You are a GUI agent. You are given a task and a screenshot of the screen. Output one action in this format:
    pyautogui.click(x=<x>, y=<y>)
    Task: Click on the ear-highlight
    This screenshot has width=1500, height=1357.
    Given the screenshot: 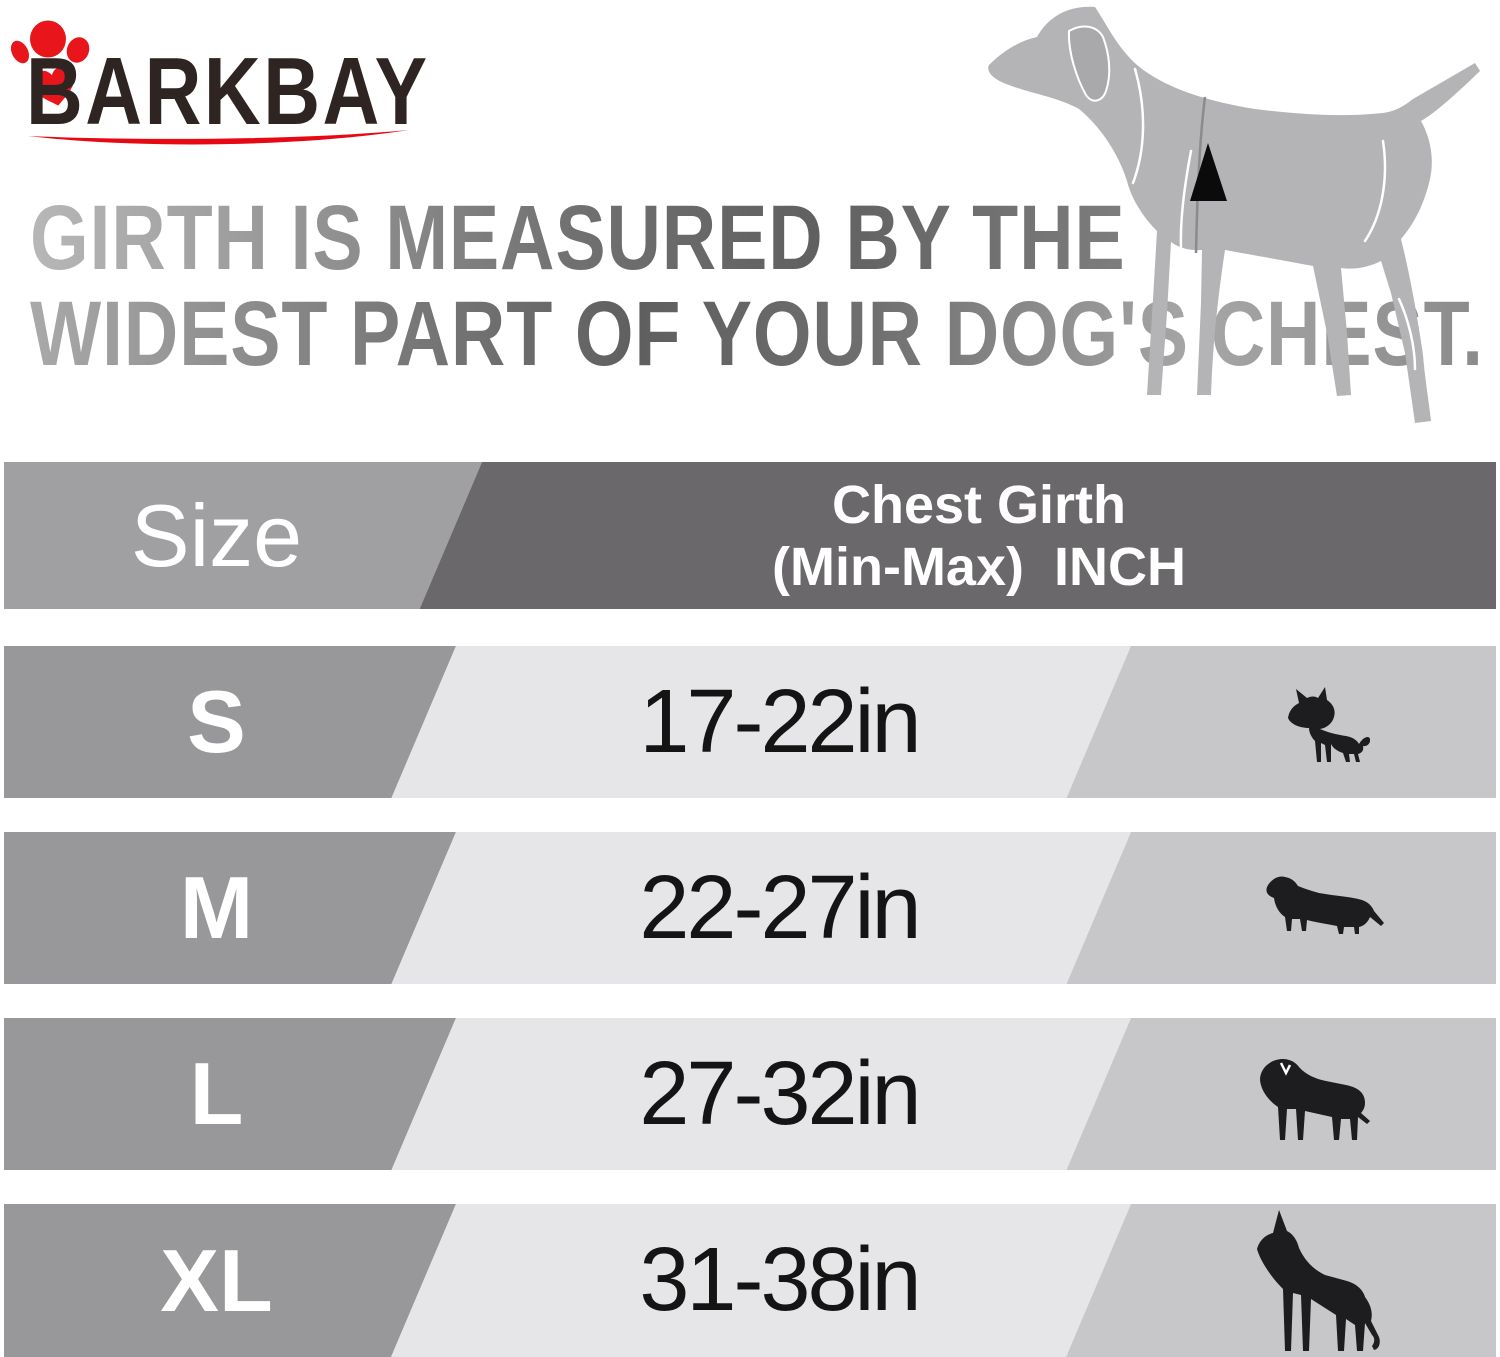 What is the action you would take?
    pyautogui.click(x=1285, y=1069)
    